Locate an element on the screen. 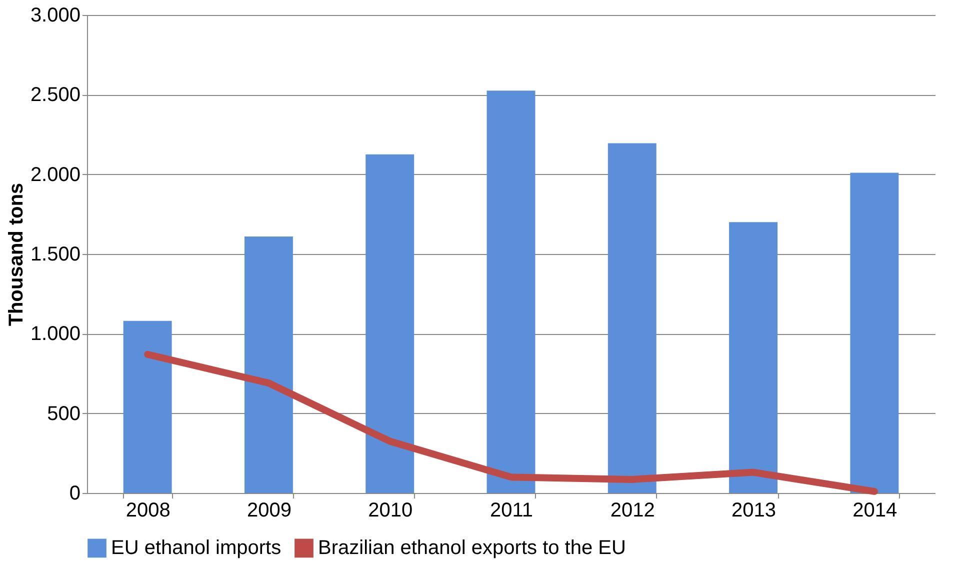 The width and height of the screenshot is (953, 578). x-tick-label: 2011 is located at coordinates (512, 511).